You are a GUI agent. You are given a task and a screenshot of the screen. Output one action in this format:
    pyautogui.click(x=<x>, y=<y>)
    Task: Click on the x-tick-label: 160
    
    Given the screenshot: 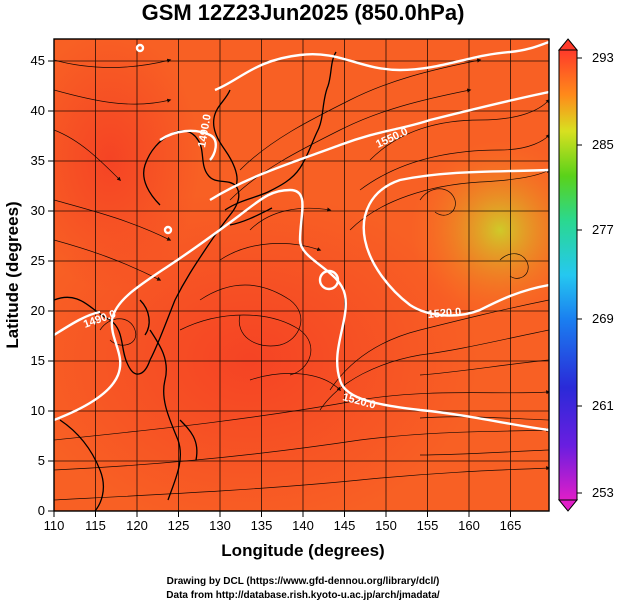 What is the action you would take?
    pyautogui.click(x=469, y=525)
    